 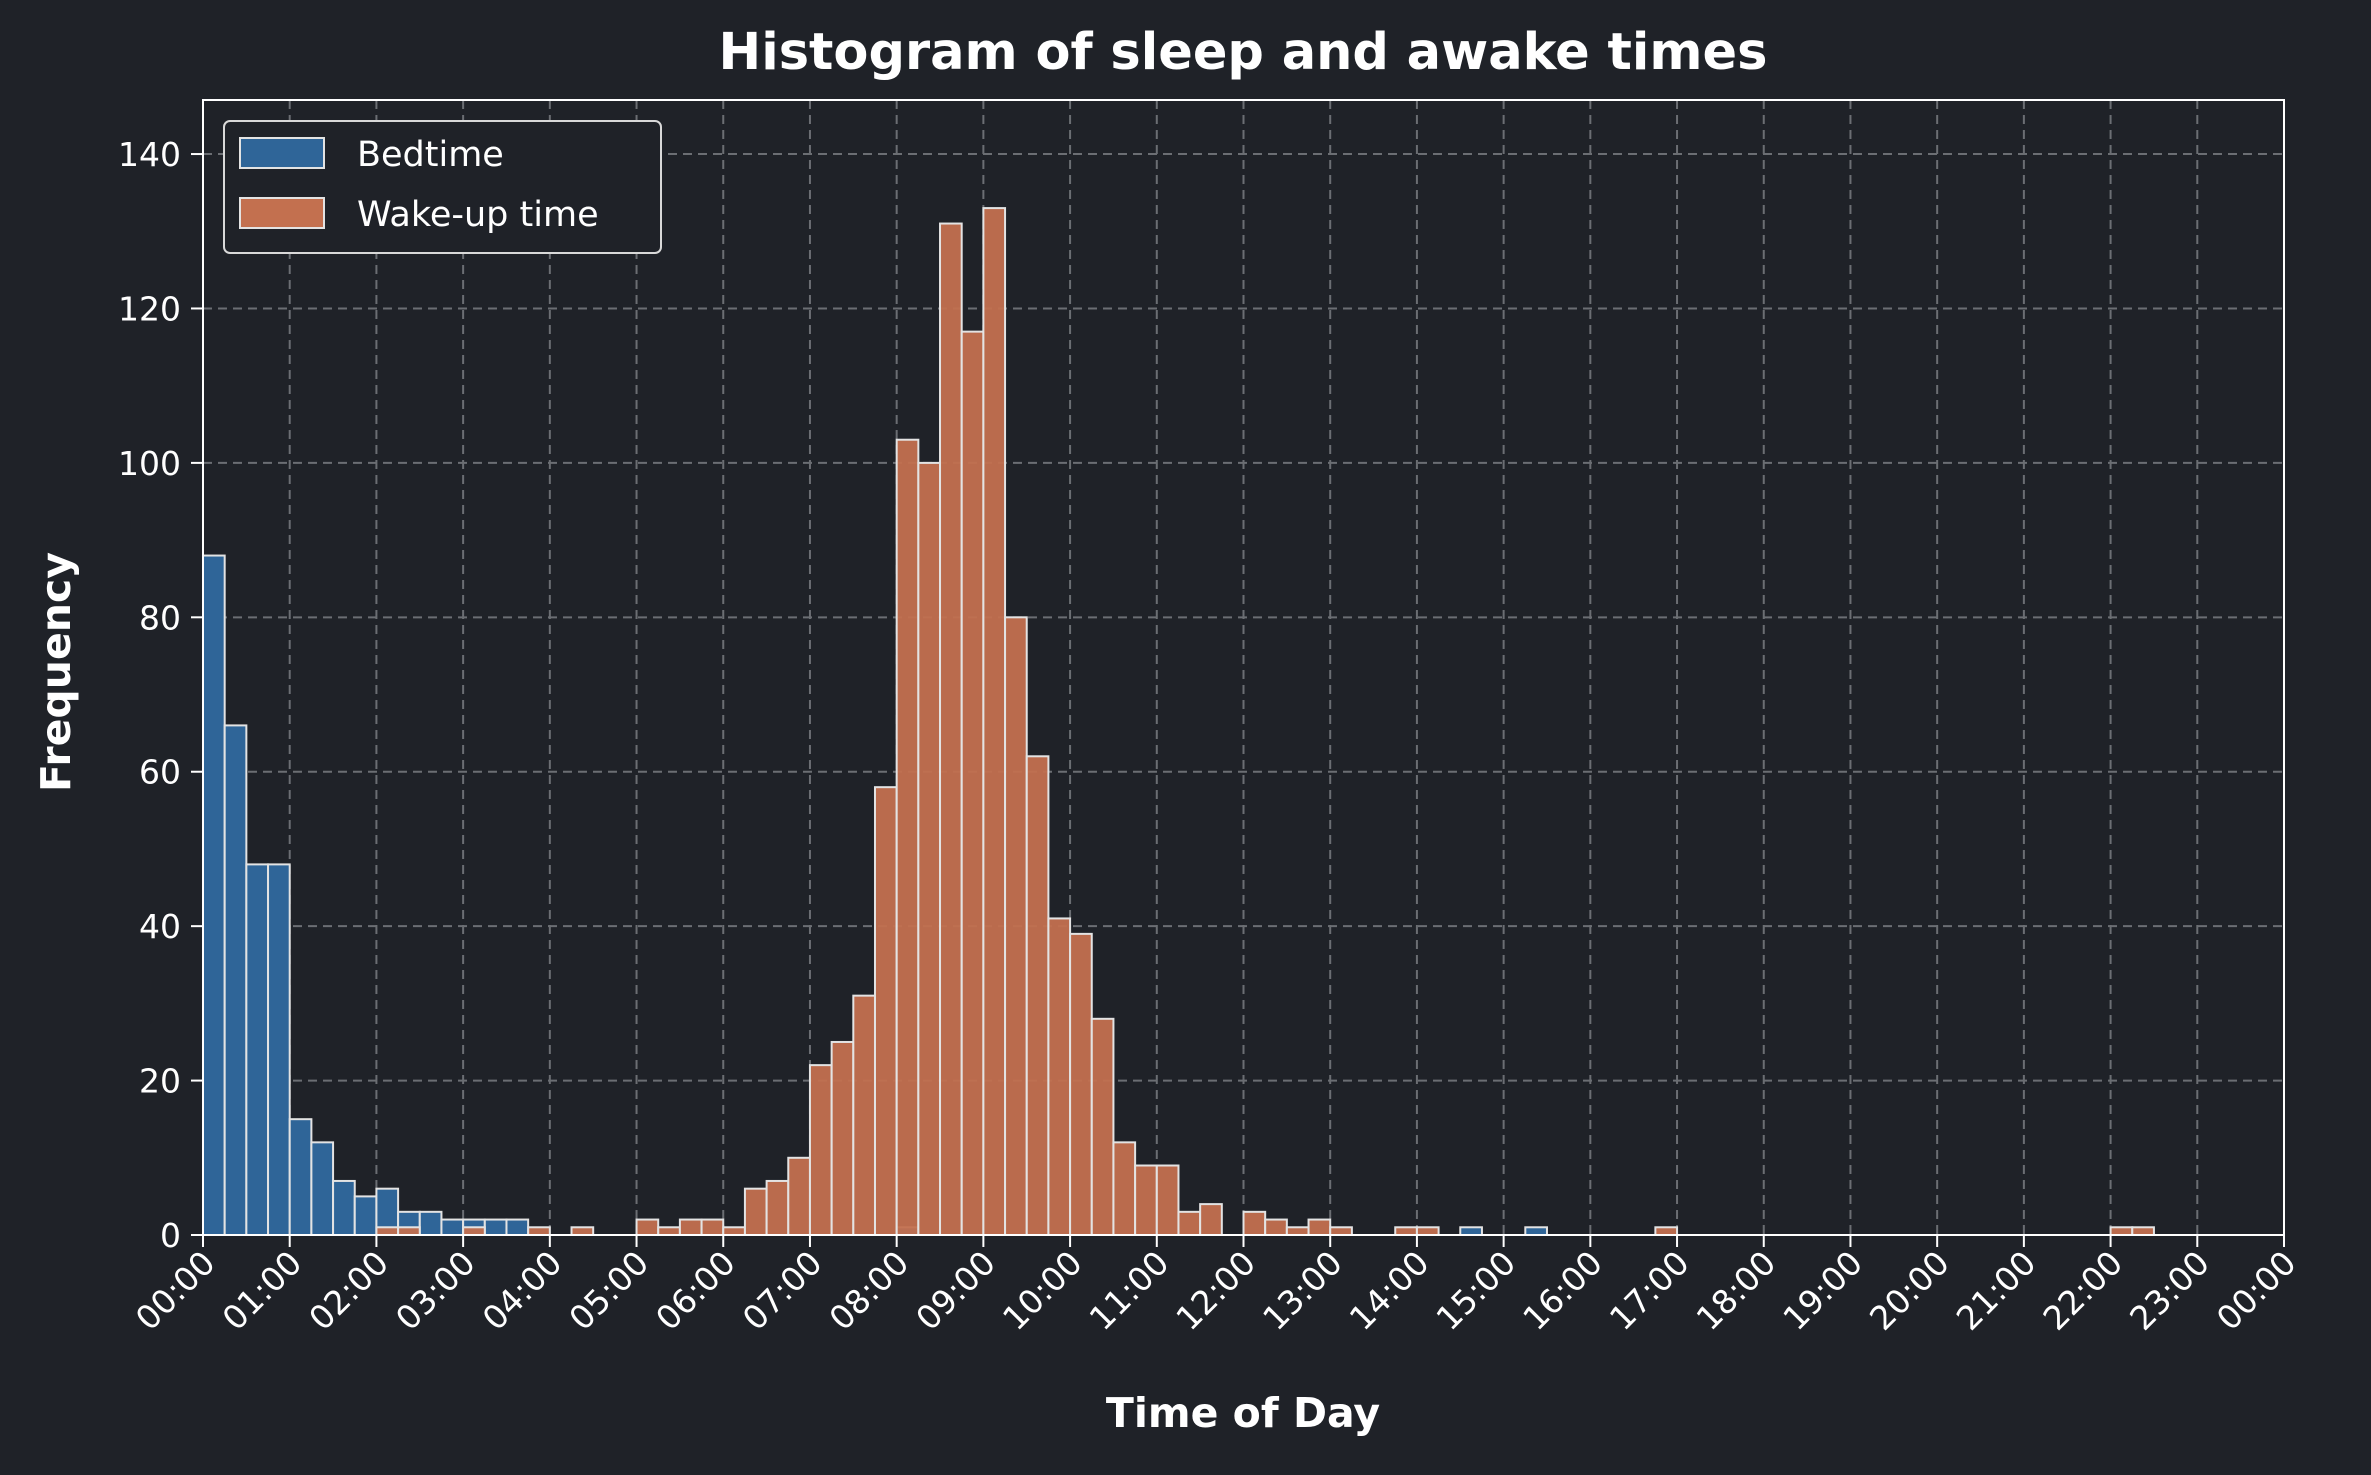 I want to click on x-axis-label: Time of Day, so click(x=1243, y=1413).